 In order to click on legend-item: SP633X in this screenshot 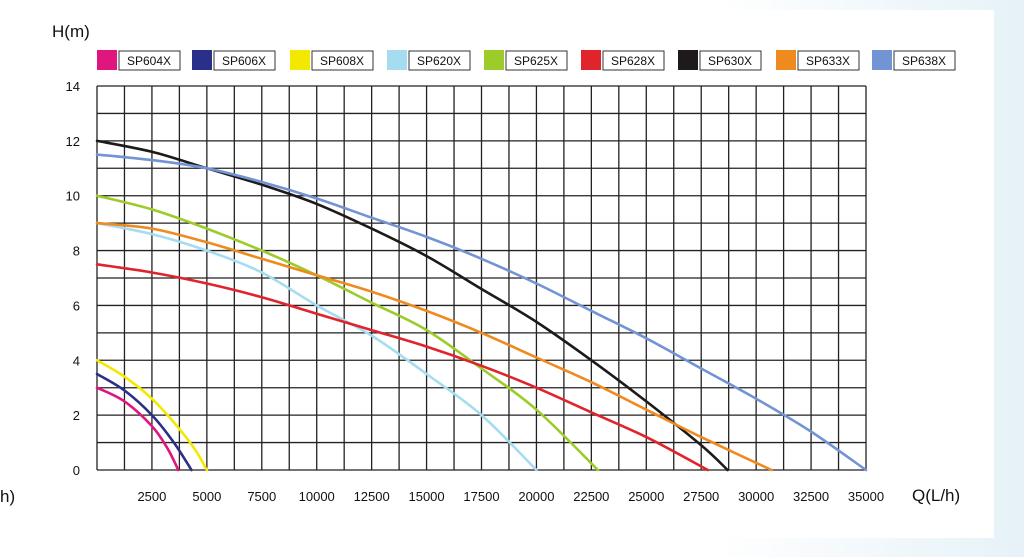, I will do `click(818, 60)`.